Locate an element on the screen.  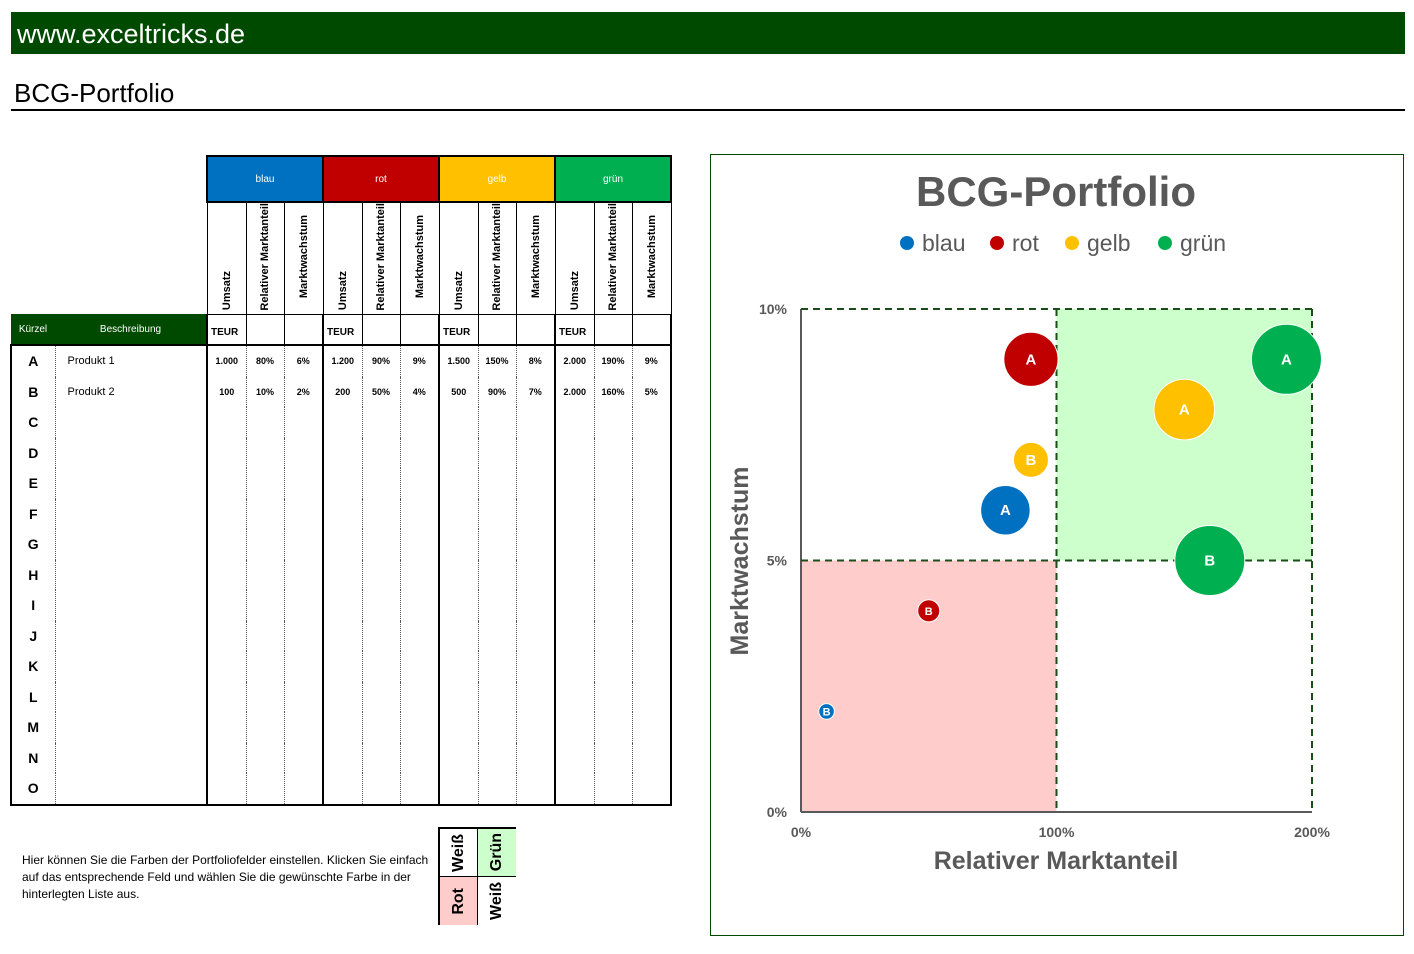
quadrant-color-bottom-left: Rot is located at coordinates (459, 901).